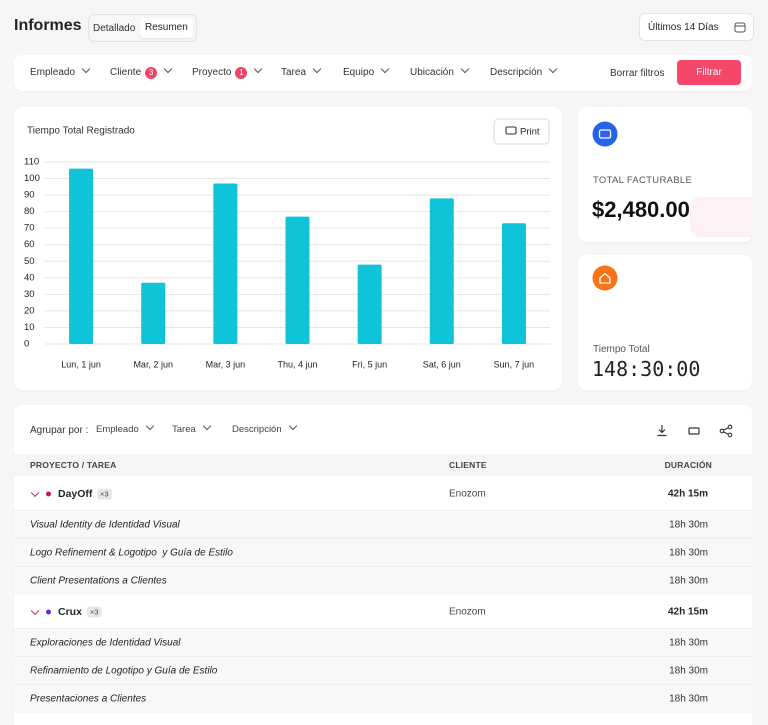 Image resolution: width=768 pixels, height=725 pixels. I want to click on date-range: Últimos 14 Días, so click(683, 27).